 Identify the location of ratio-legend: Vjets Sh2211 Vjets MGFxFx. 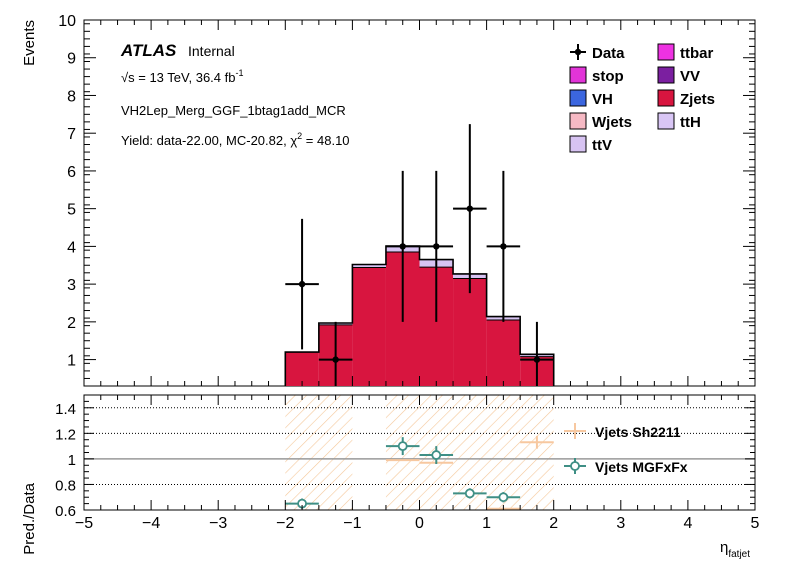
(626, 449).